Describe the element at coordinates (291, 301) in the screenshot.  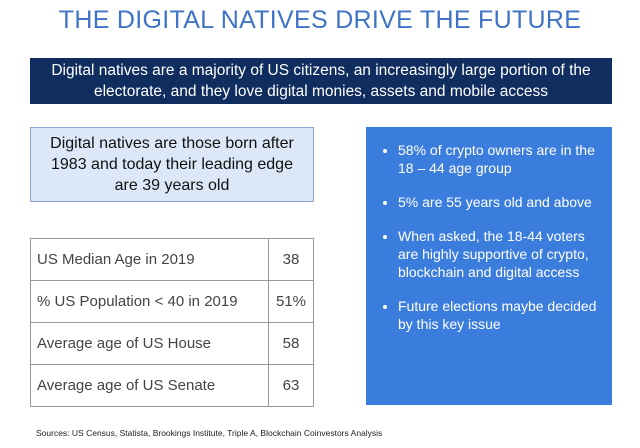
I see `table-value: 51%` at that location.